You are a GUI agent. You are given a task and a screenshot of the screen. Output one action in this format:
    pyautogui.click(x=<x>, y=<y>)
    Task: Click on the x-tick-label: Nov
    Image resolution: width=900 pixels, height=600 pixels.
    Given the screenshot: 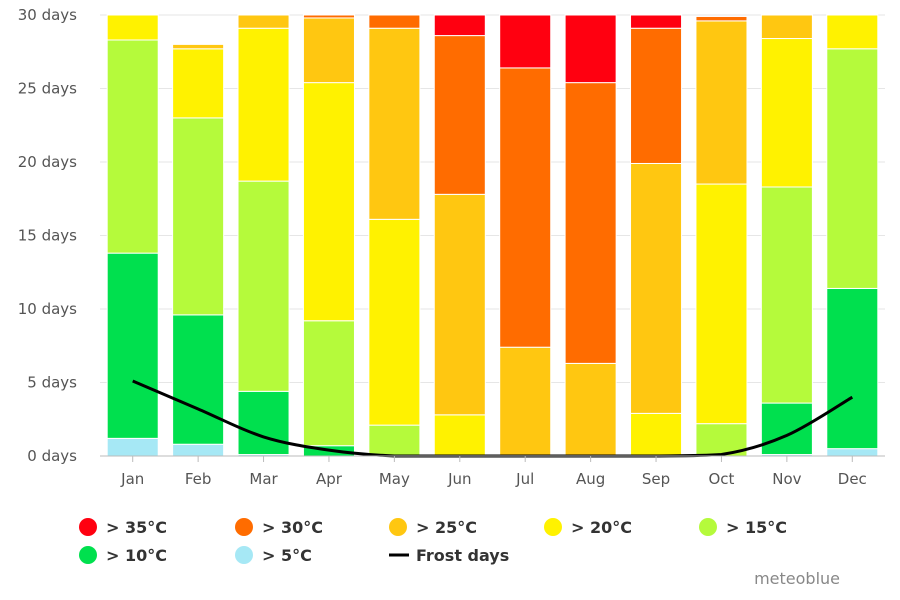 What is the action you would take?
    pyautogui.click(x=786, y=479)
    